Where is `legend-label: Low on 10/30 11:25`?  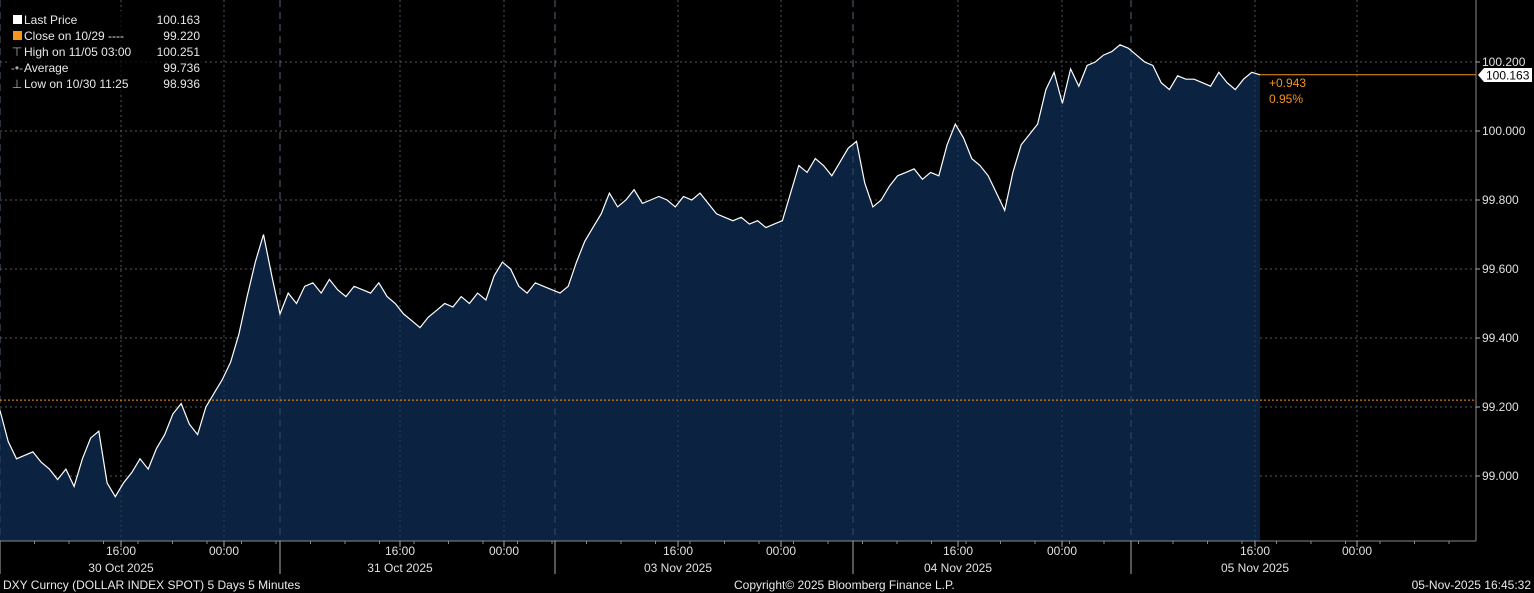
legend-label: Low on 10/30 11:25 is located at coordinates (76, 84).